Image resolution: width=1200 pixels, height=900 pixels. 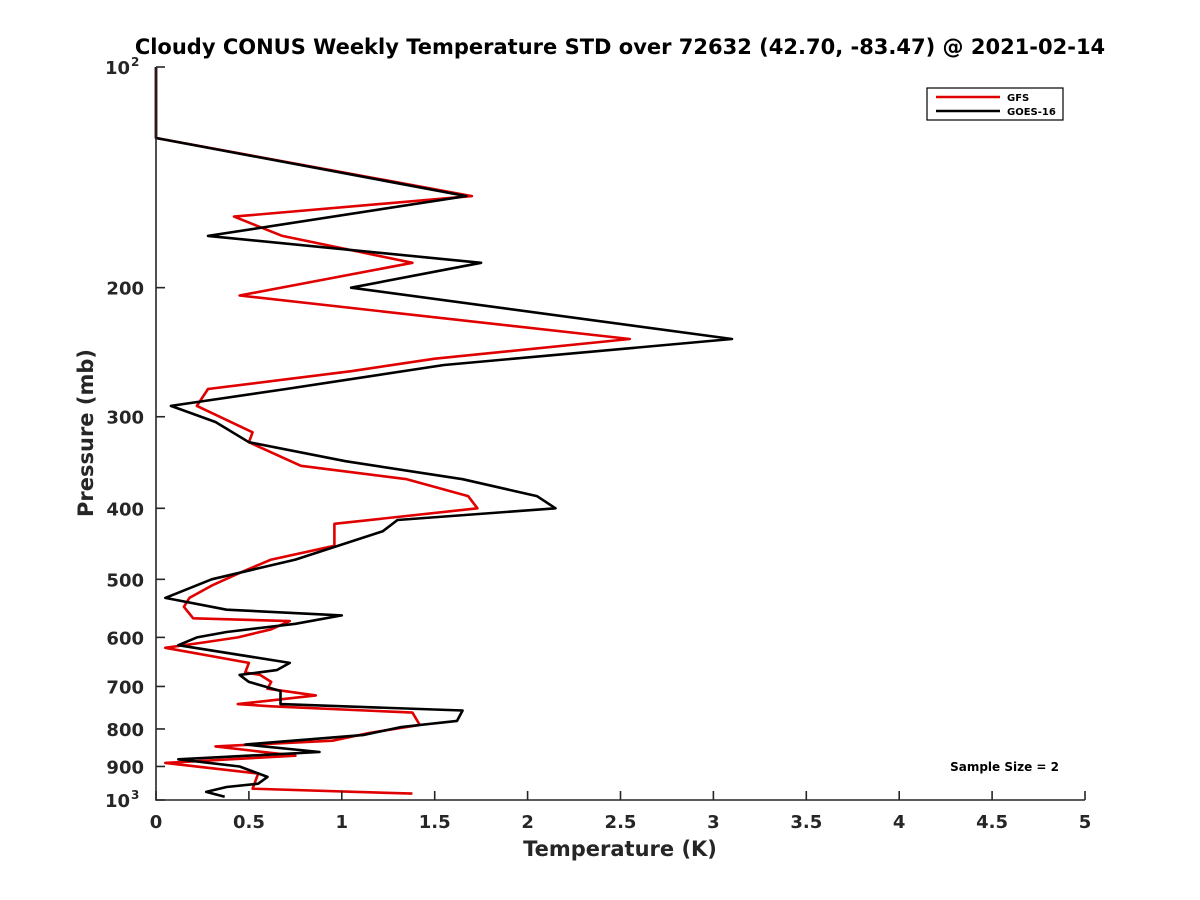 I want to click on x-tick-label: 5, so click(x=1085, y=822).